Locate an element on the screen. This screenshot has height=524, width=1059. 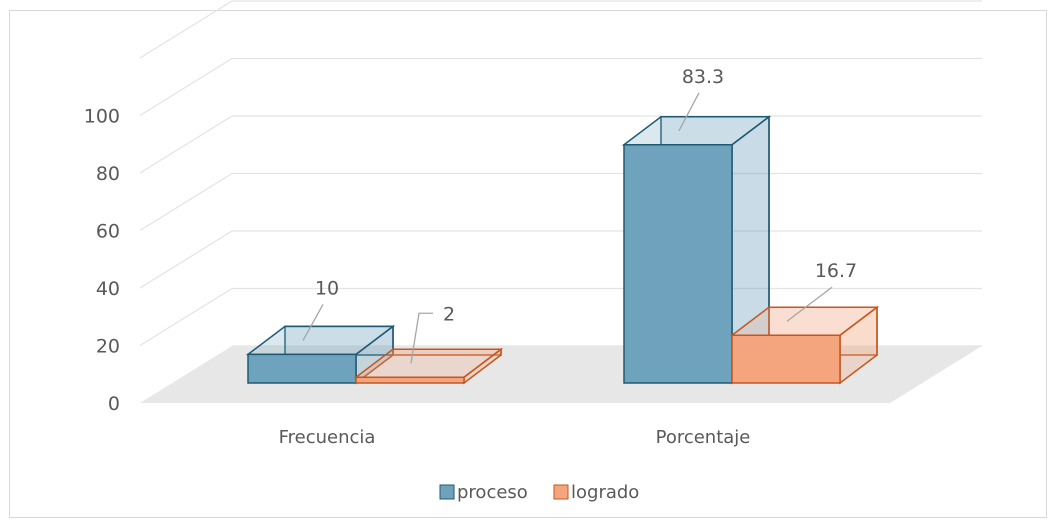
y-tick-label: 80 is located at coordinates (108, 174).